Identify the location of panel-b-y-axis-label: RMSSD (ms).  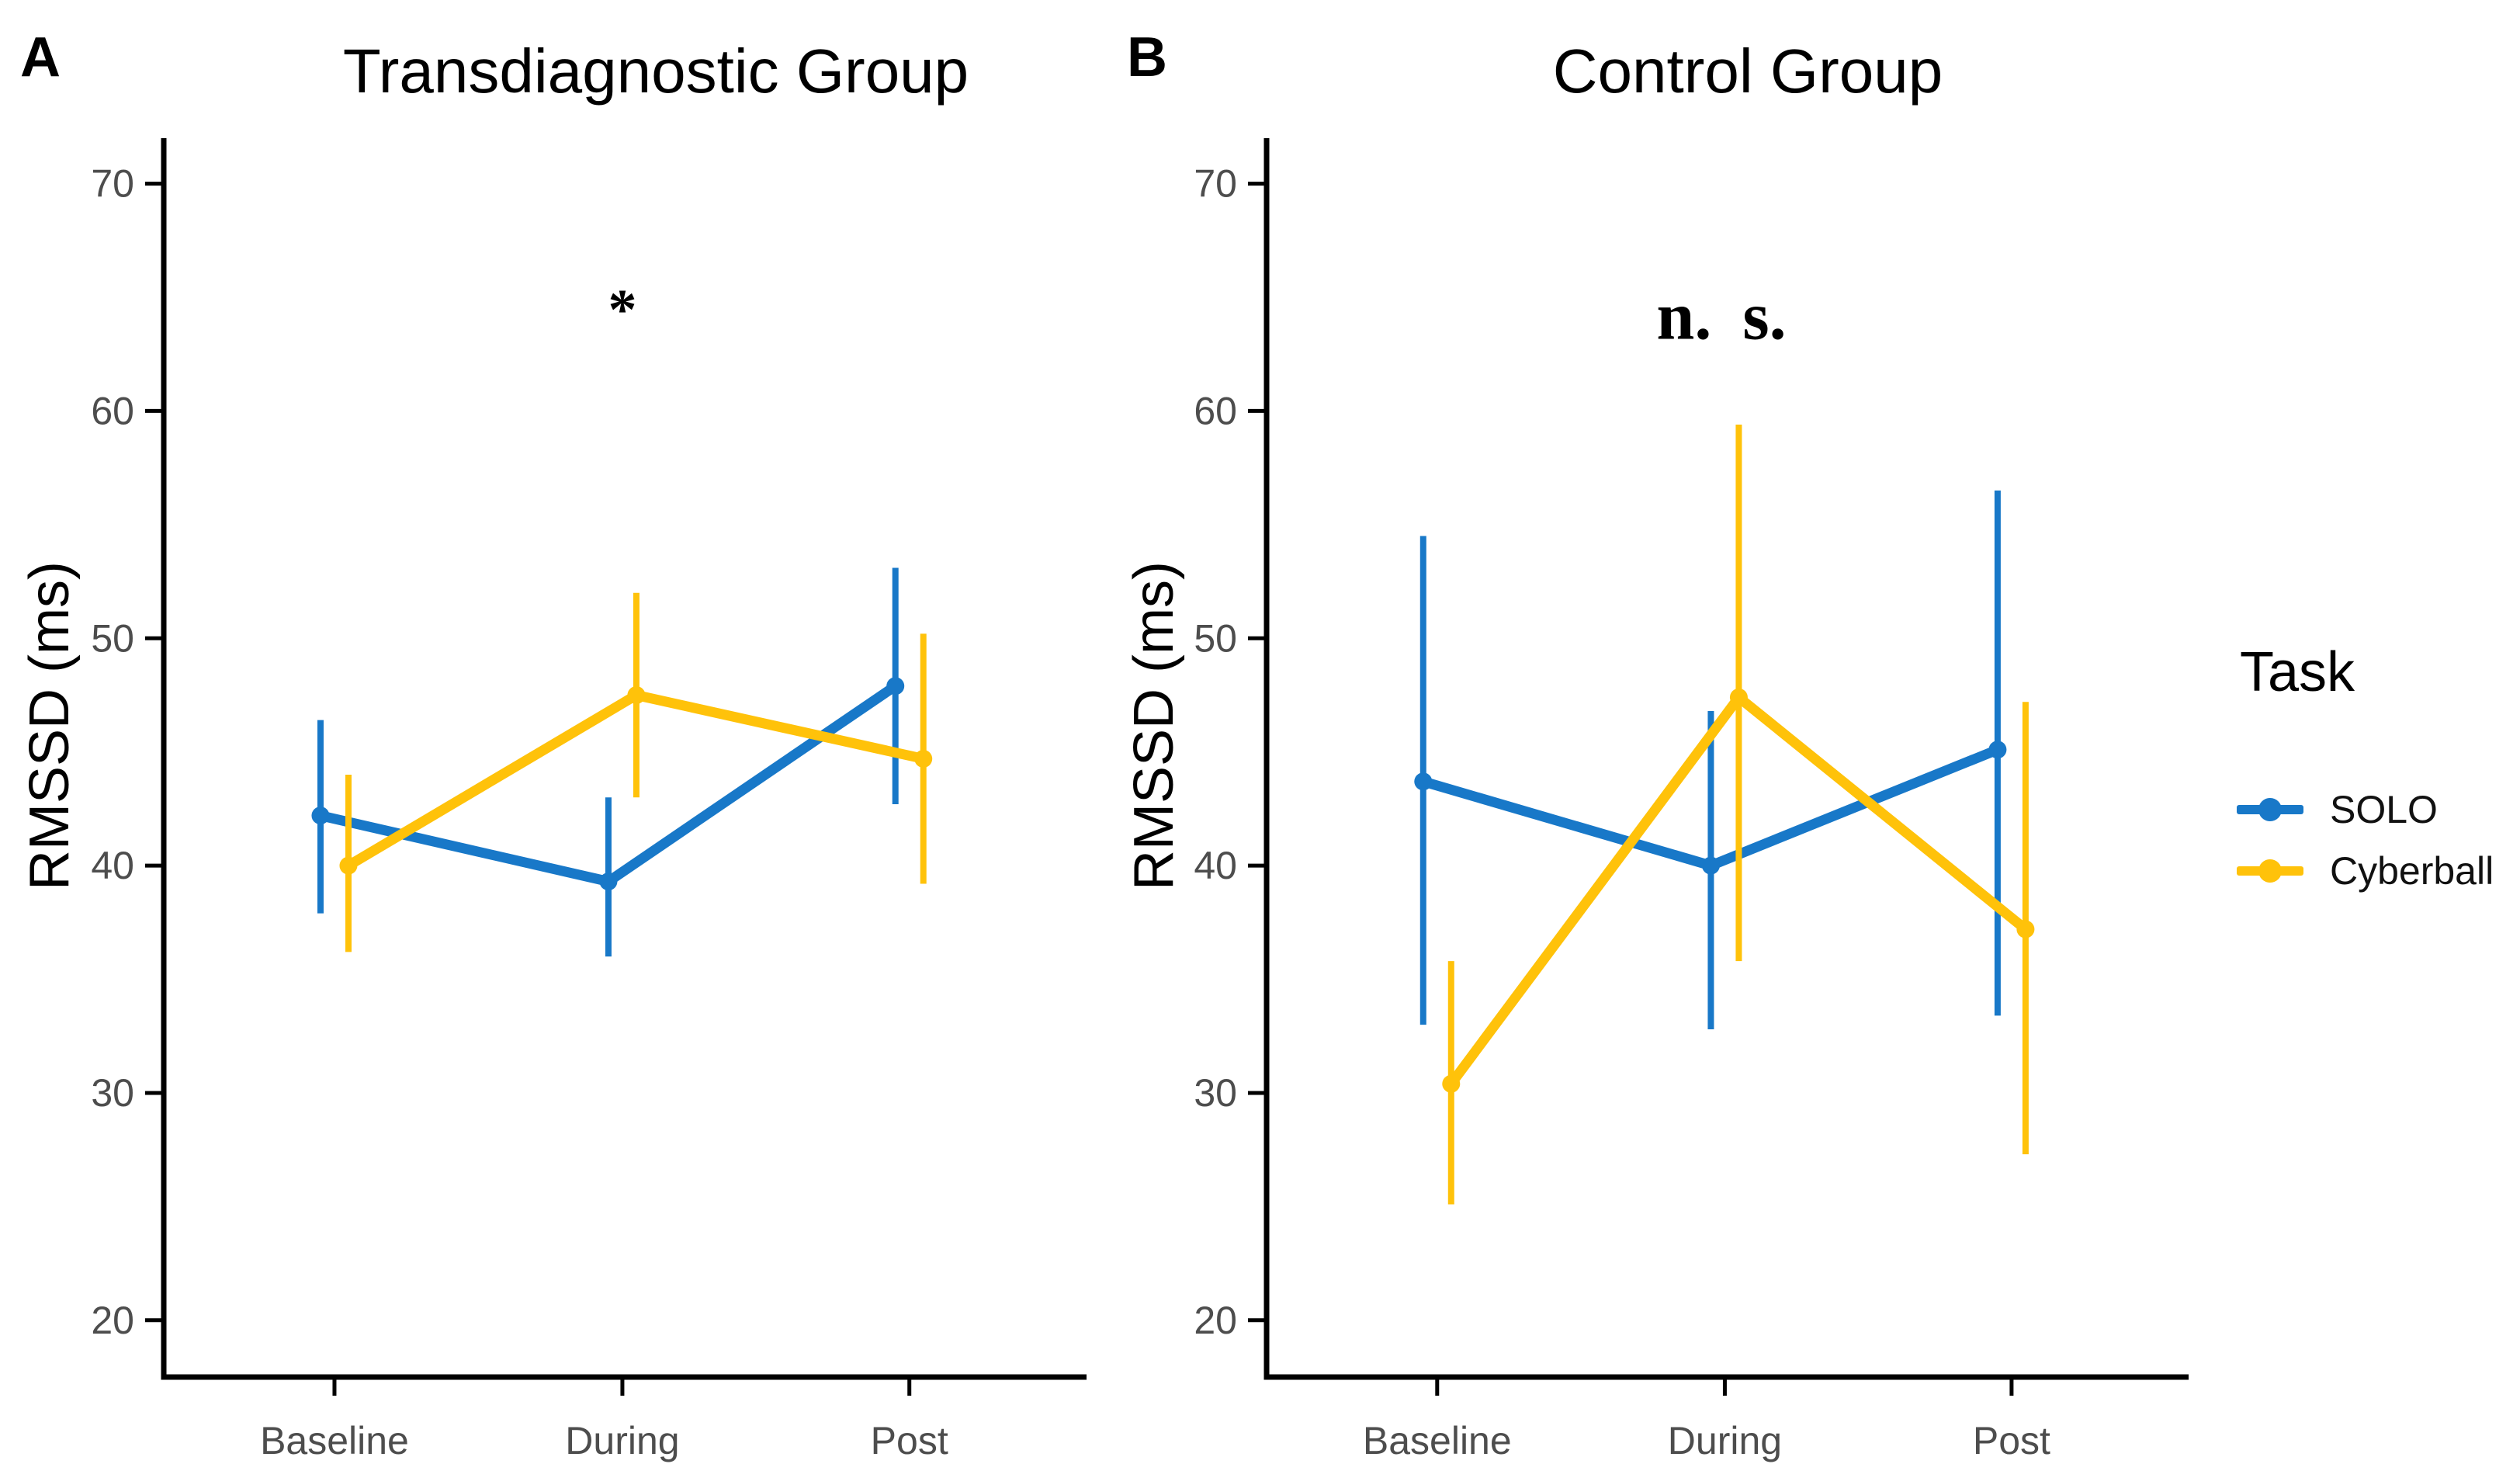
(1154, 725).